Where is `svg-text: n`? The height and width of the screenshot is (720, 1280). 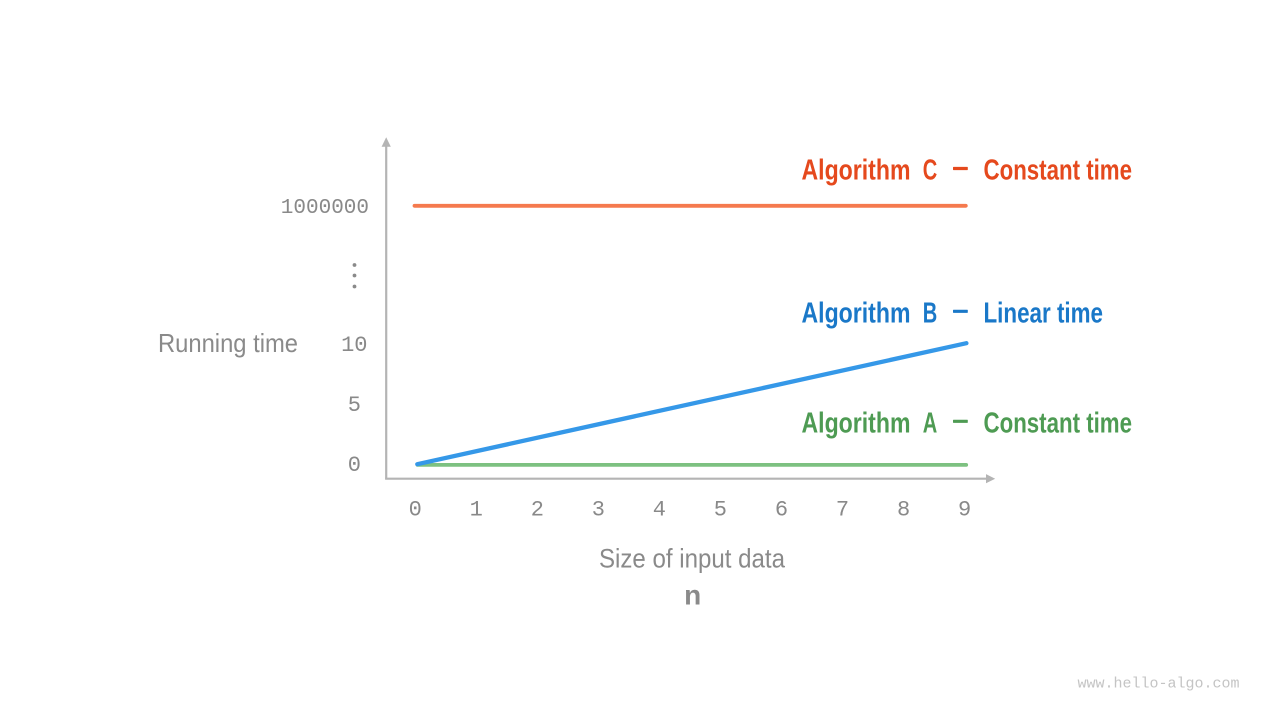
svg-text: n is located at coordinates (692, 594).